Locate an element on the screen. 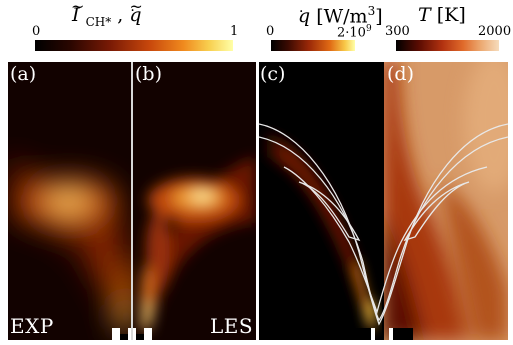 This screenshot has width=513, height=345. colorbar-right-tick-max: 2000 is located at coordinates (495, 31).